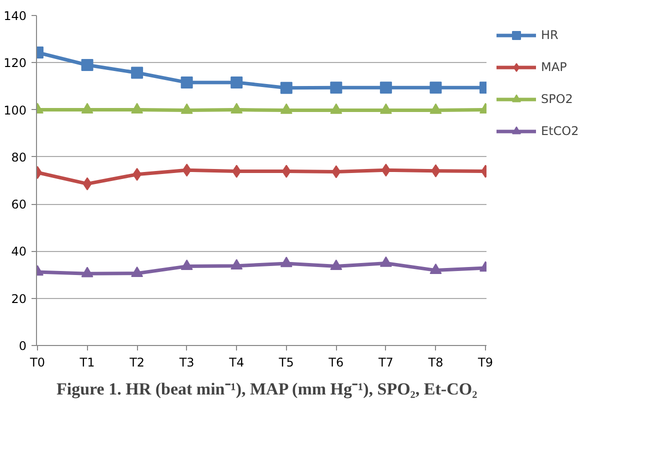  Describe the element at coordinates (15, 16) in the screenshot. I see `y-tick-label: 140` at that location.